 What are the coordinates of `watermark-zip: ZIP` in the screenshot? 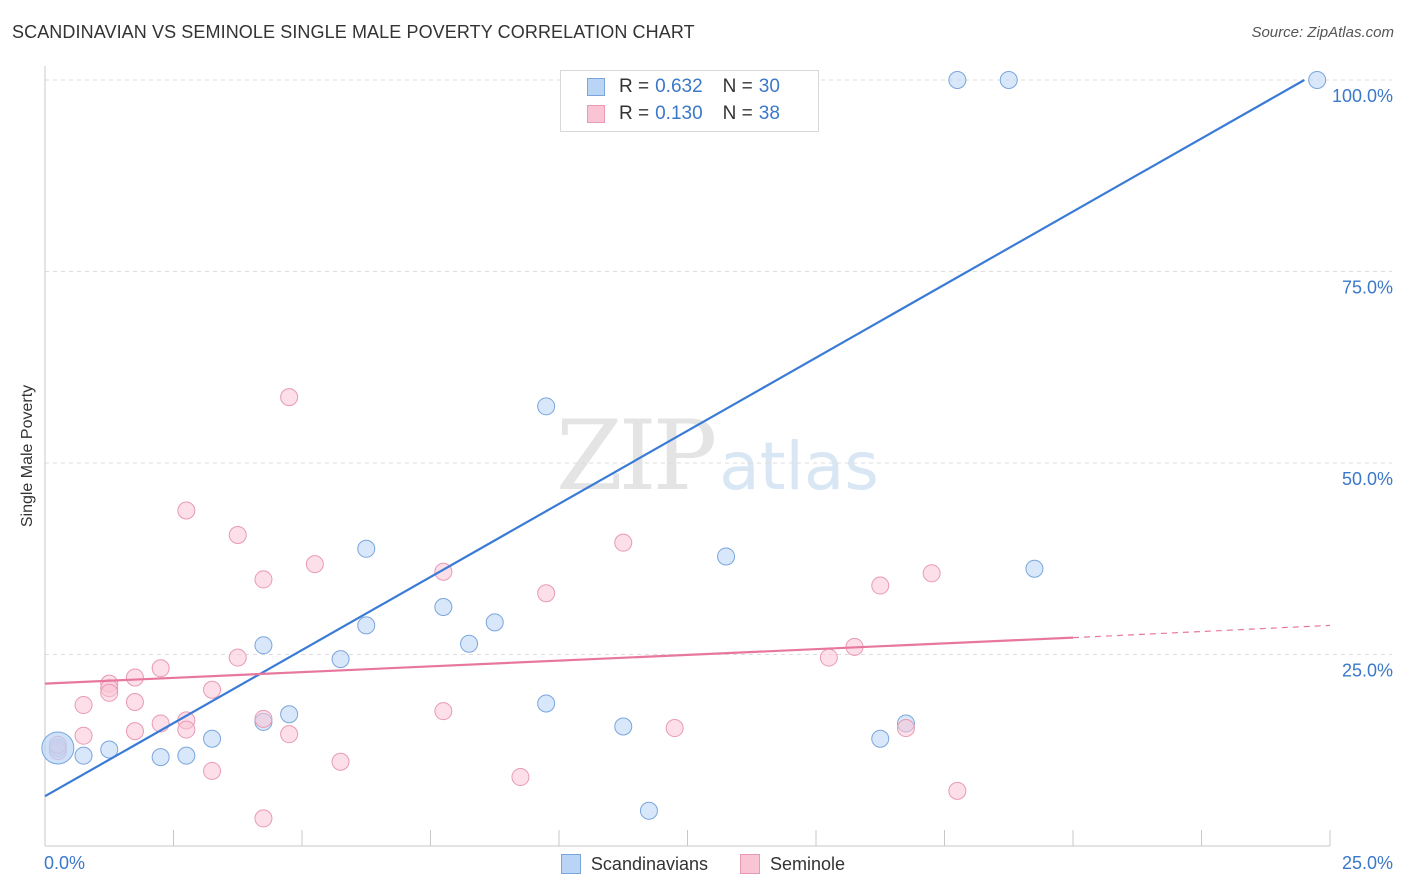 It's located at (636, 456).